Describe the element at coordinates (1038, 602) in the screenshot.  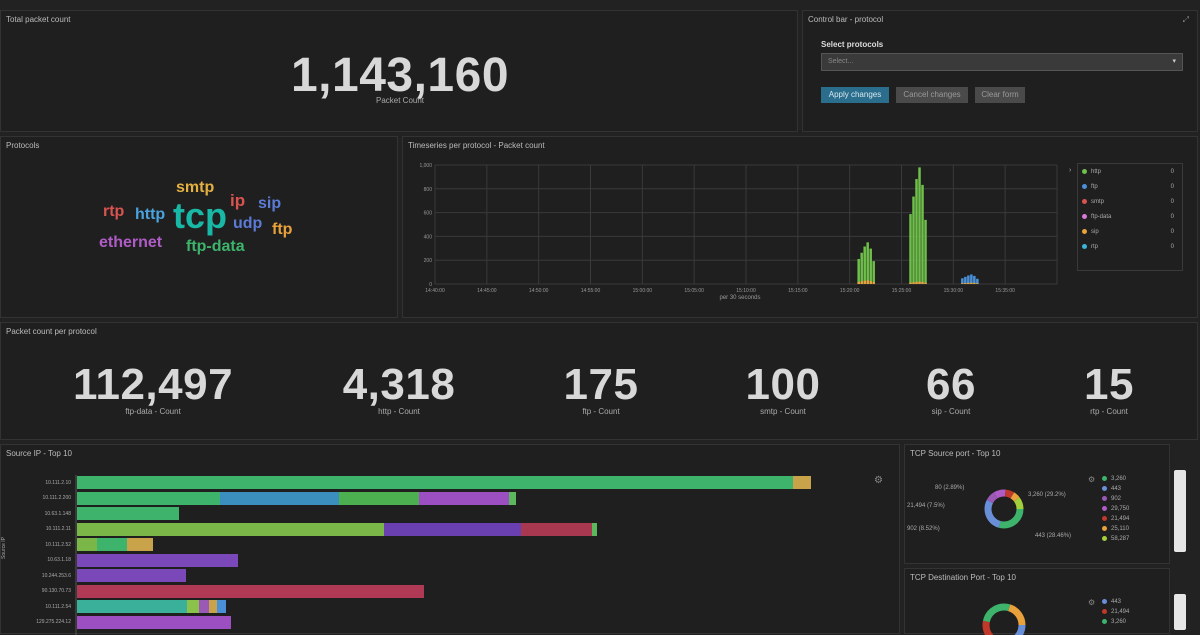
I see `tcp-destination-donut` at that location.